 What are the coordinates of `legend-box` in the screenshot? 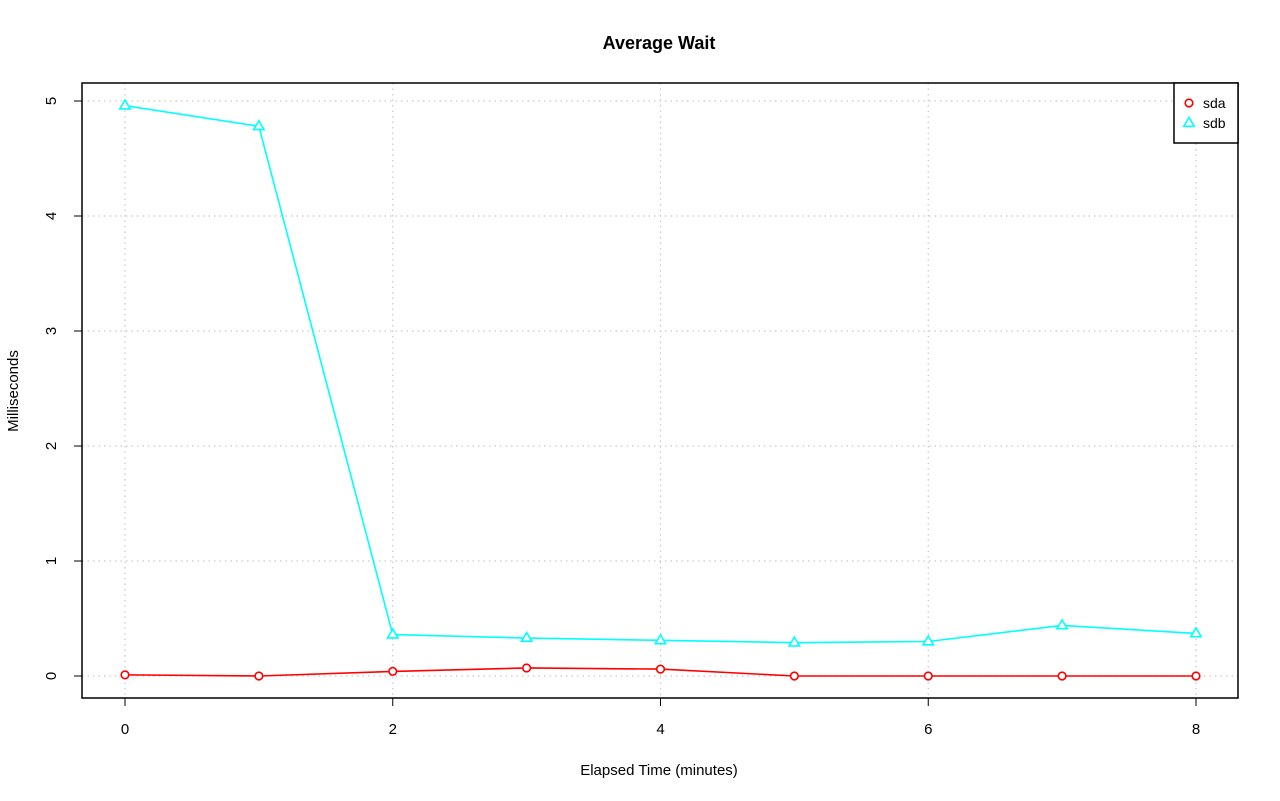 It's located at (1206, 113).